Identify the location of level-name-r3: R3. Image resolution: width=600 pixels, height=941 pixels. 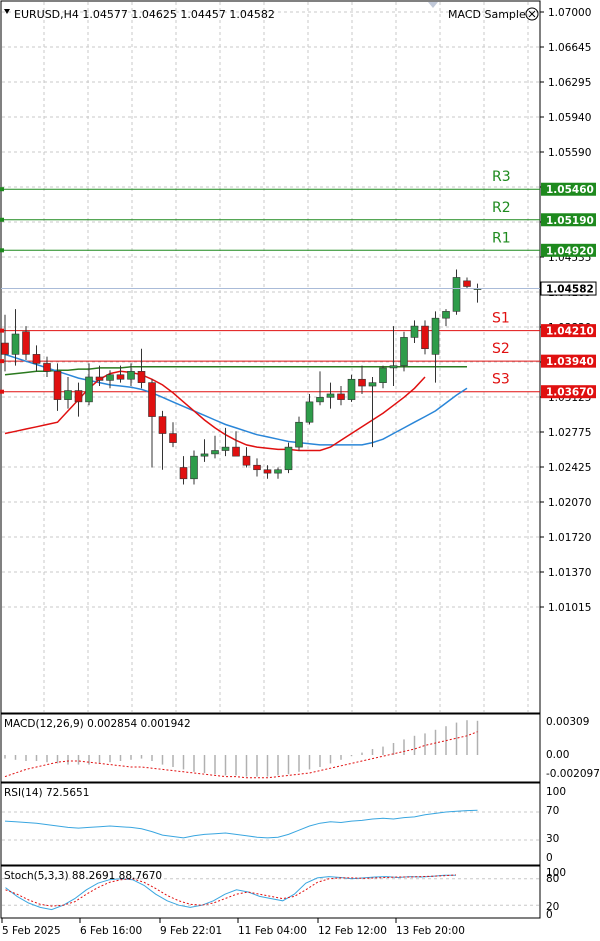
(501, 177).